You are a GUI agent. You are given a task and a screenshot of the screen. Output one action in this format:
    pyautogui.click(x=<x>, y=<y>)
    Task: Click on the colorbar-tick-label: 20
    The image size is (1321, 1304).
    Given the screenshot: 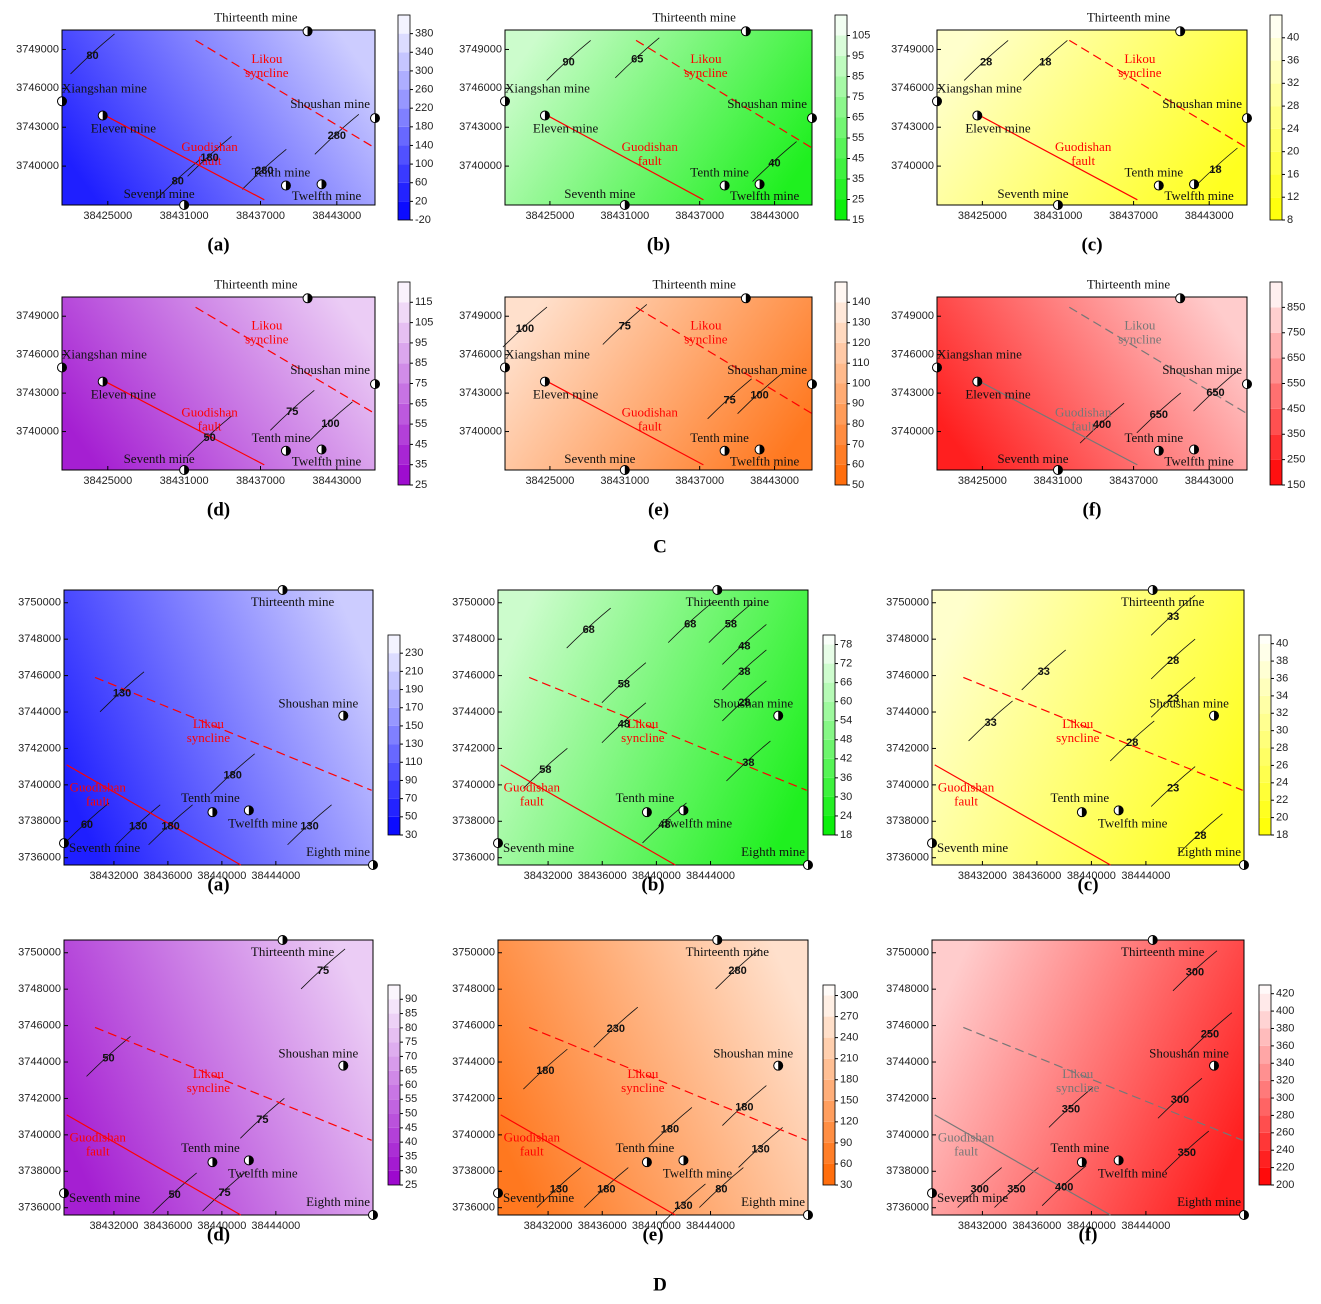 What is the action you would take?
    pyautogui.click(x=1282, y=818)
    